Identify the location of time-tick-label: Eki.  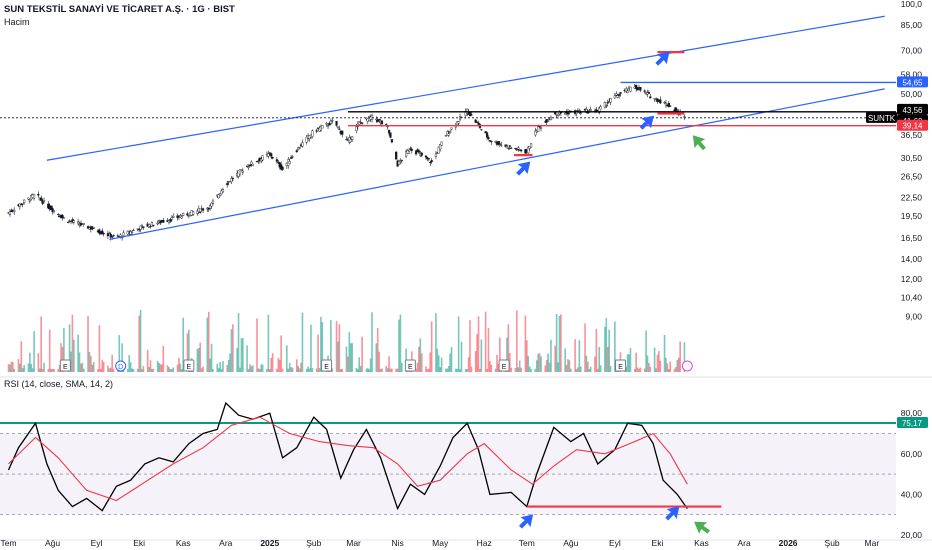
(658, 543).